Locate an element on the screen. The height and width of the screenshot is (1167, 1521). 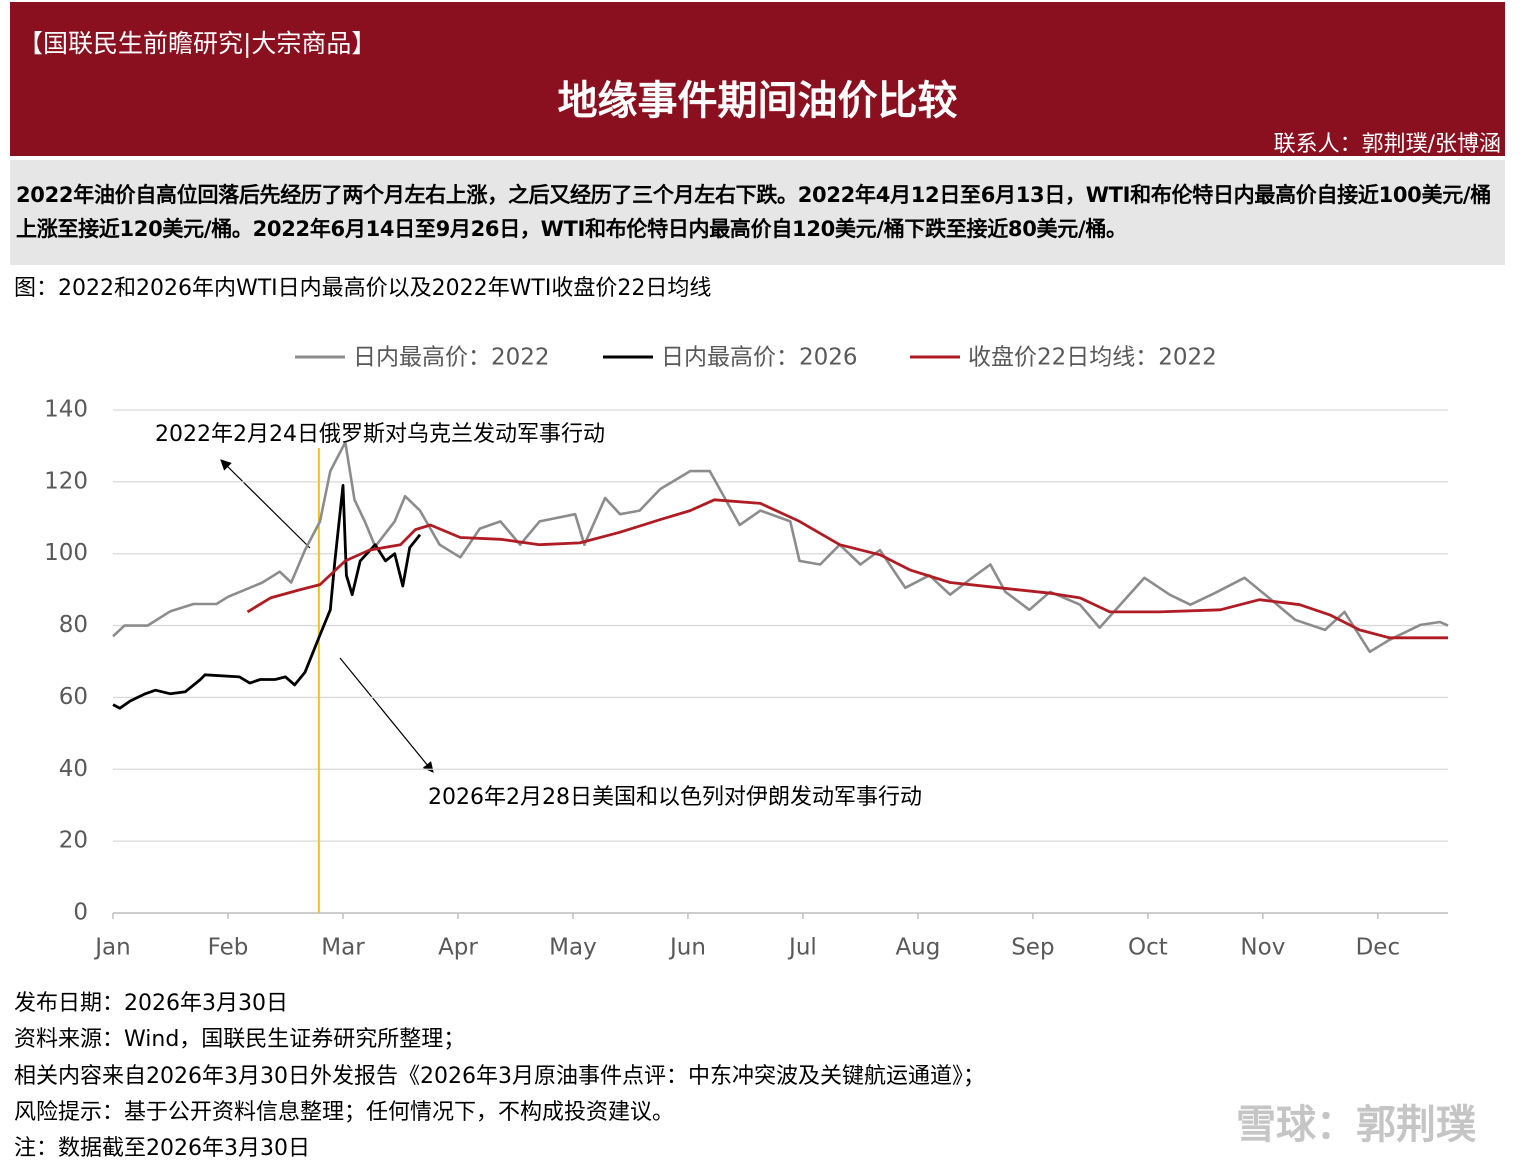
y-tick-label: 20 is located at coordinates (73, 841).